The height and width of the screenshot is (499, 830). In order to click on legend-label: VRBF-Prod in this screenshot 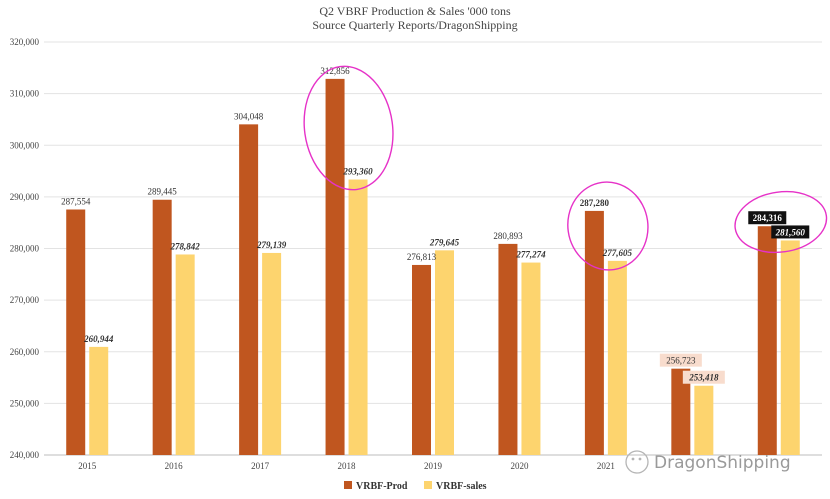, I will do `click(382, 486)`.